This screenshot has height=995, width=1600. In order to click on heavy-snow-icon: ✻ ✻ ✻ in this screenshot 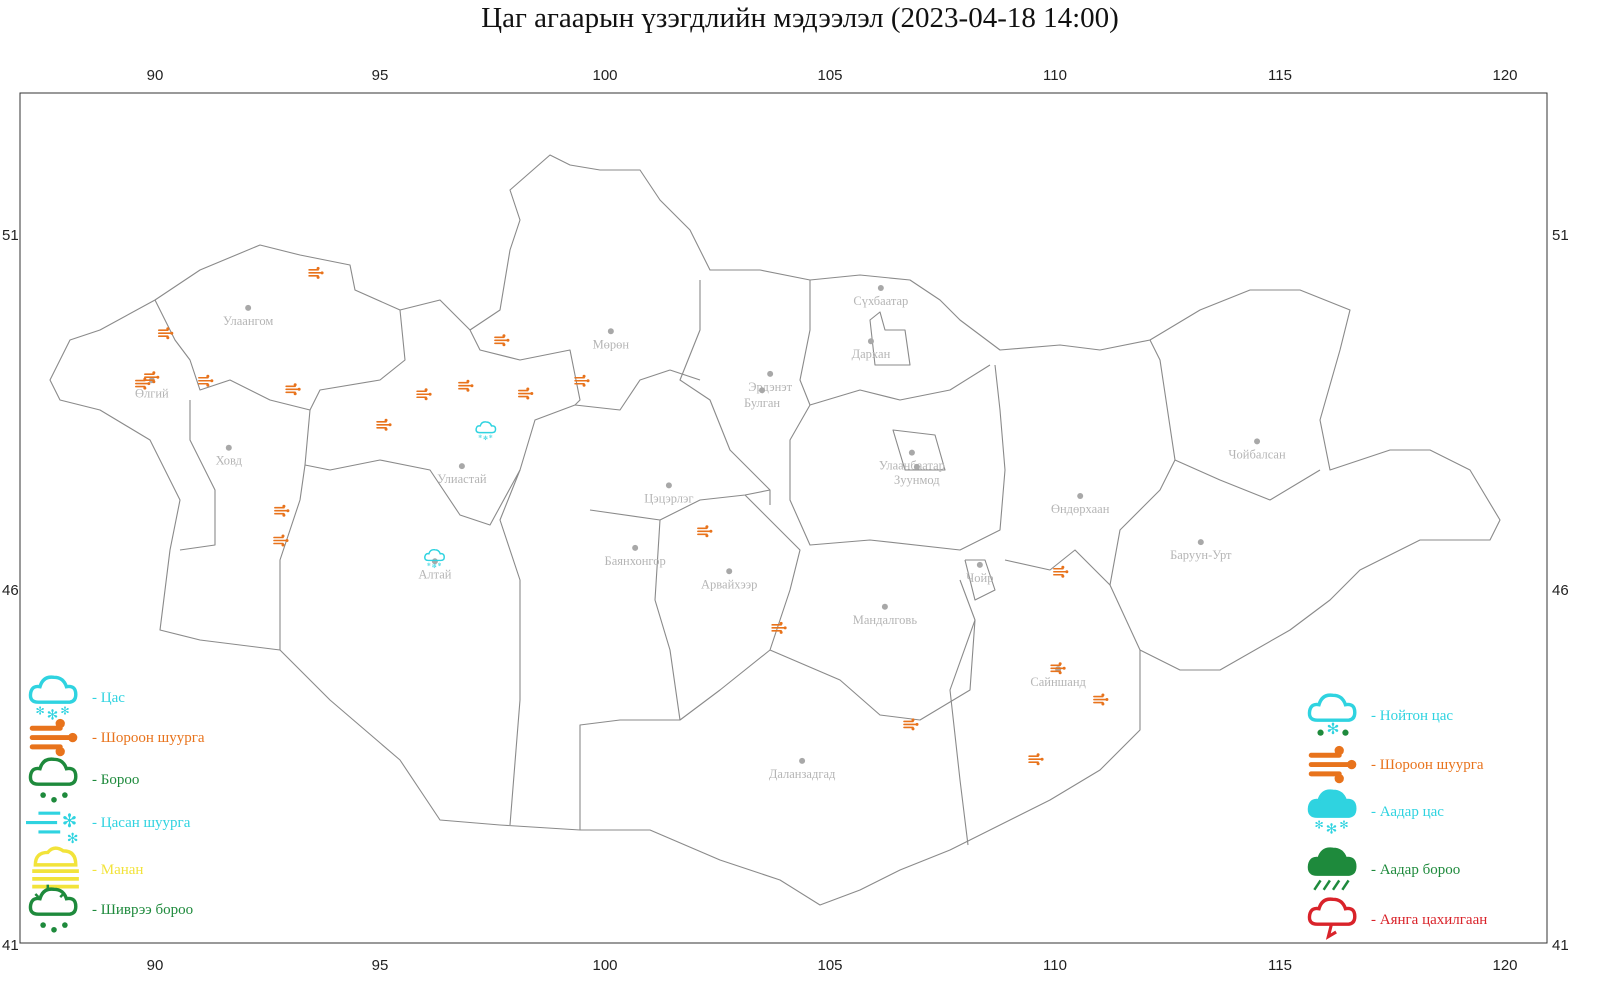, I will do `click(1333, 812)`.